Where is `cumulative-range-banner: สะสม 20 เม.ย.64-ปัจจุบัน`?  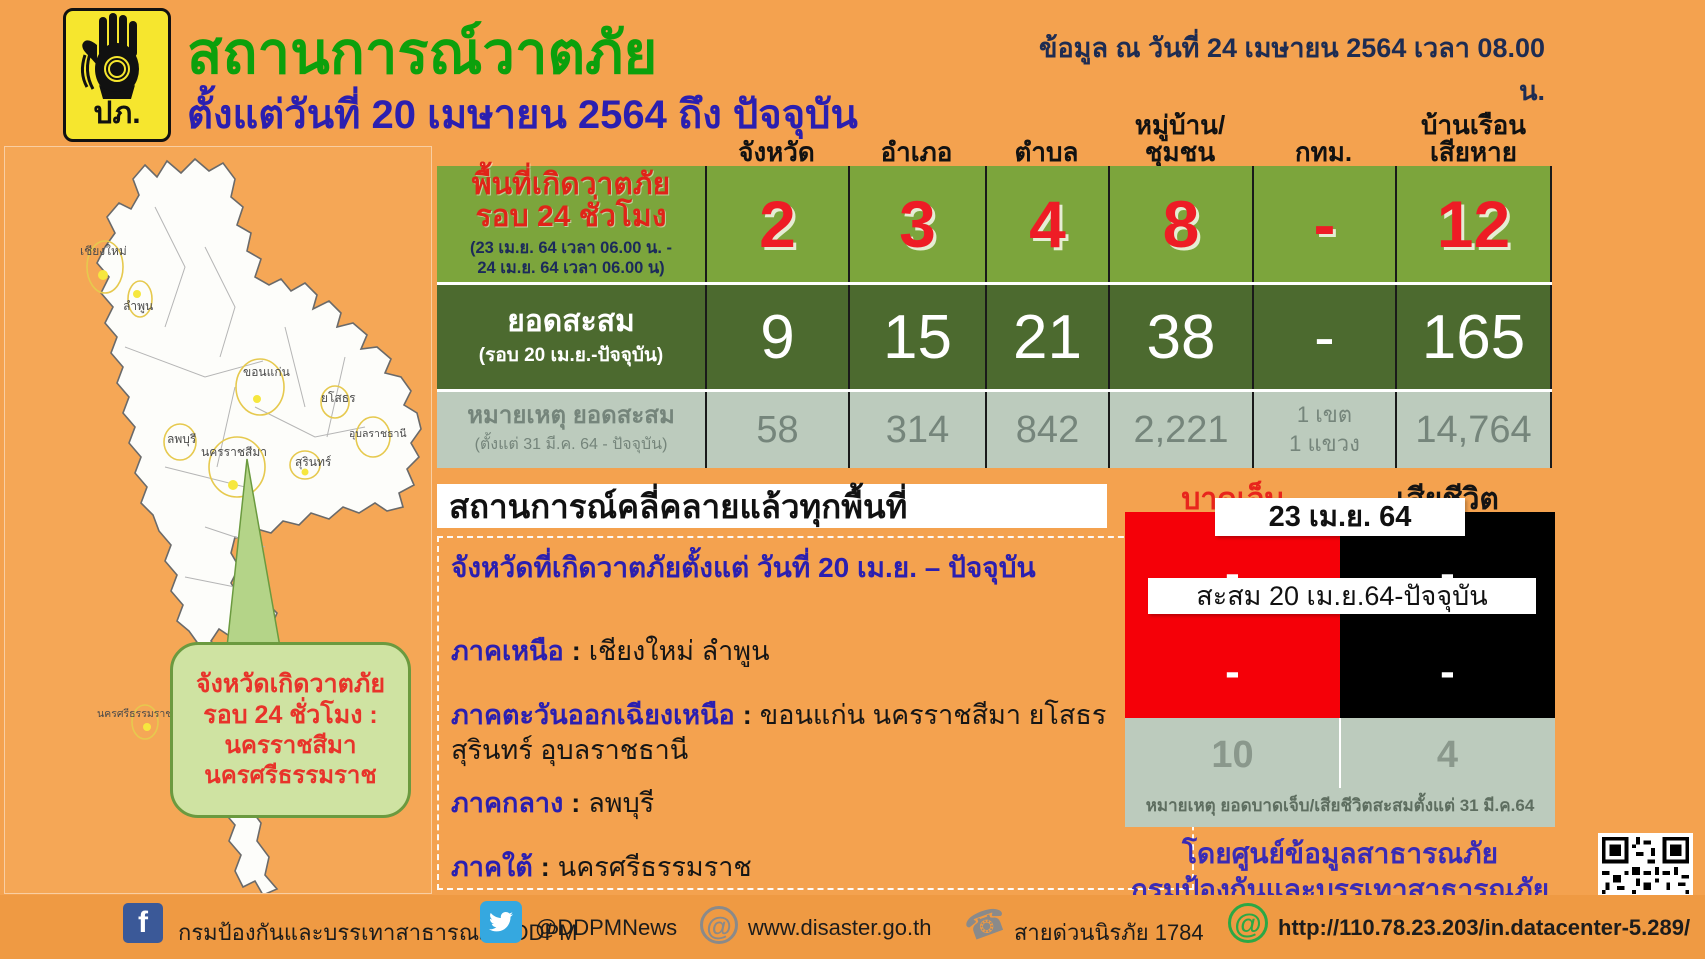
cumulative-range-banner: สะสม 20 เม.ย.64-ปัจจุบัน is located at coordinates (1342, 596).